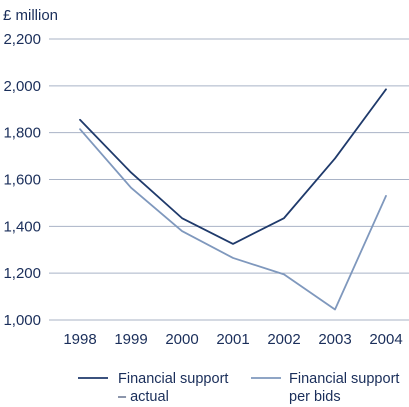 This screenshot has width=409, height=407. What do you see at coordinates (22, 320) in the screenshot?
I see `y-tick-label: 1,000` at bounding box center [22, 320].